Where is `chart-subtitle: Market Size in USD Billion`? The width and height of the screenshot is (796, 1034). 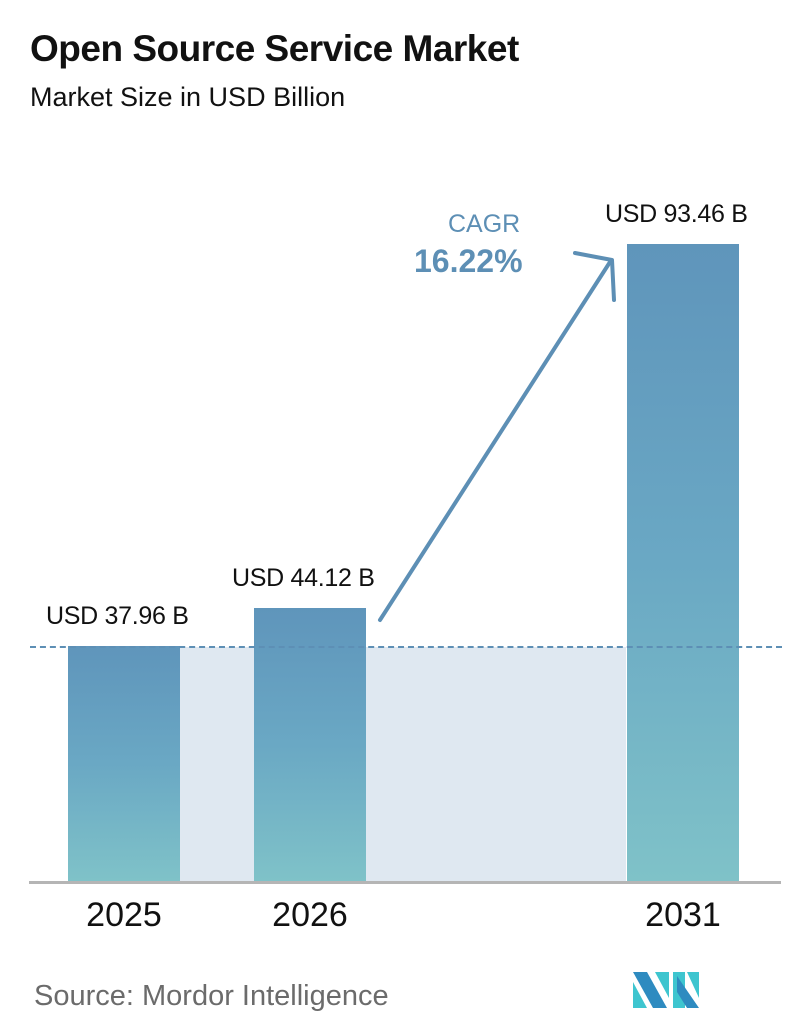
chart-subtitle: Market Size in USD Billion is located at coordinates (188, 97).